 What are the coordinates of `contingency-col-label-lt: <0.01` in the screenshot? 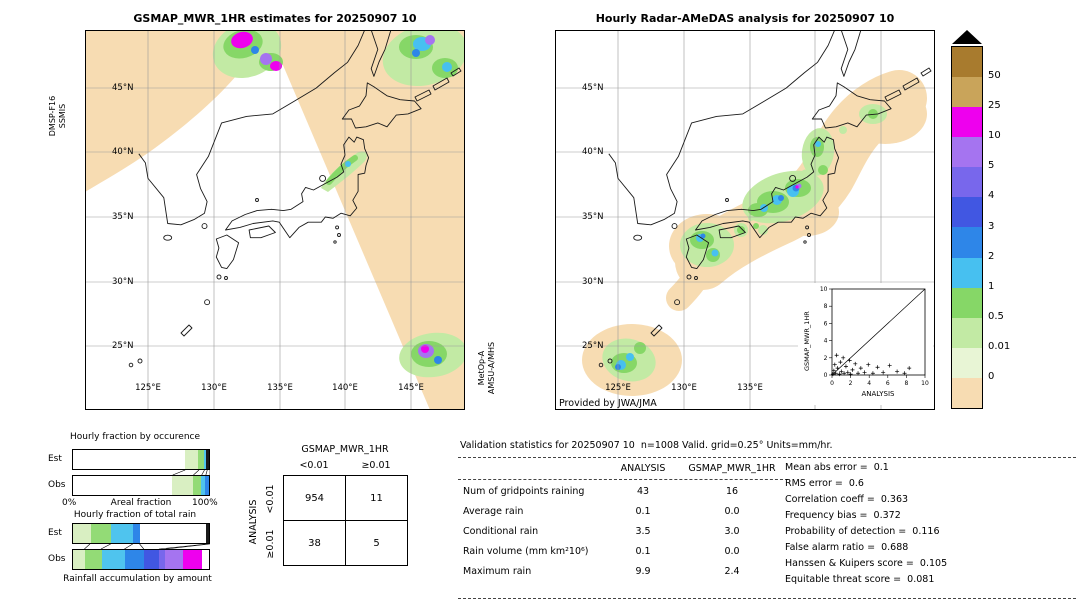 It's located at (314, 465).